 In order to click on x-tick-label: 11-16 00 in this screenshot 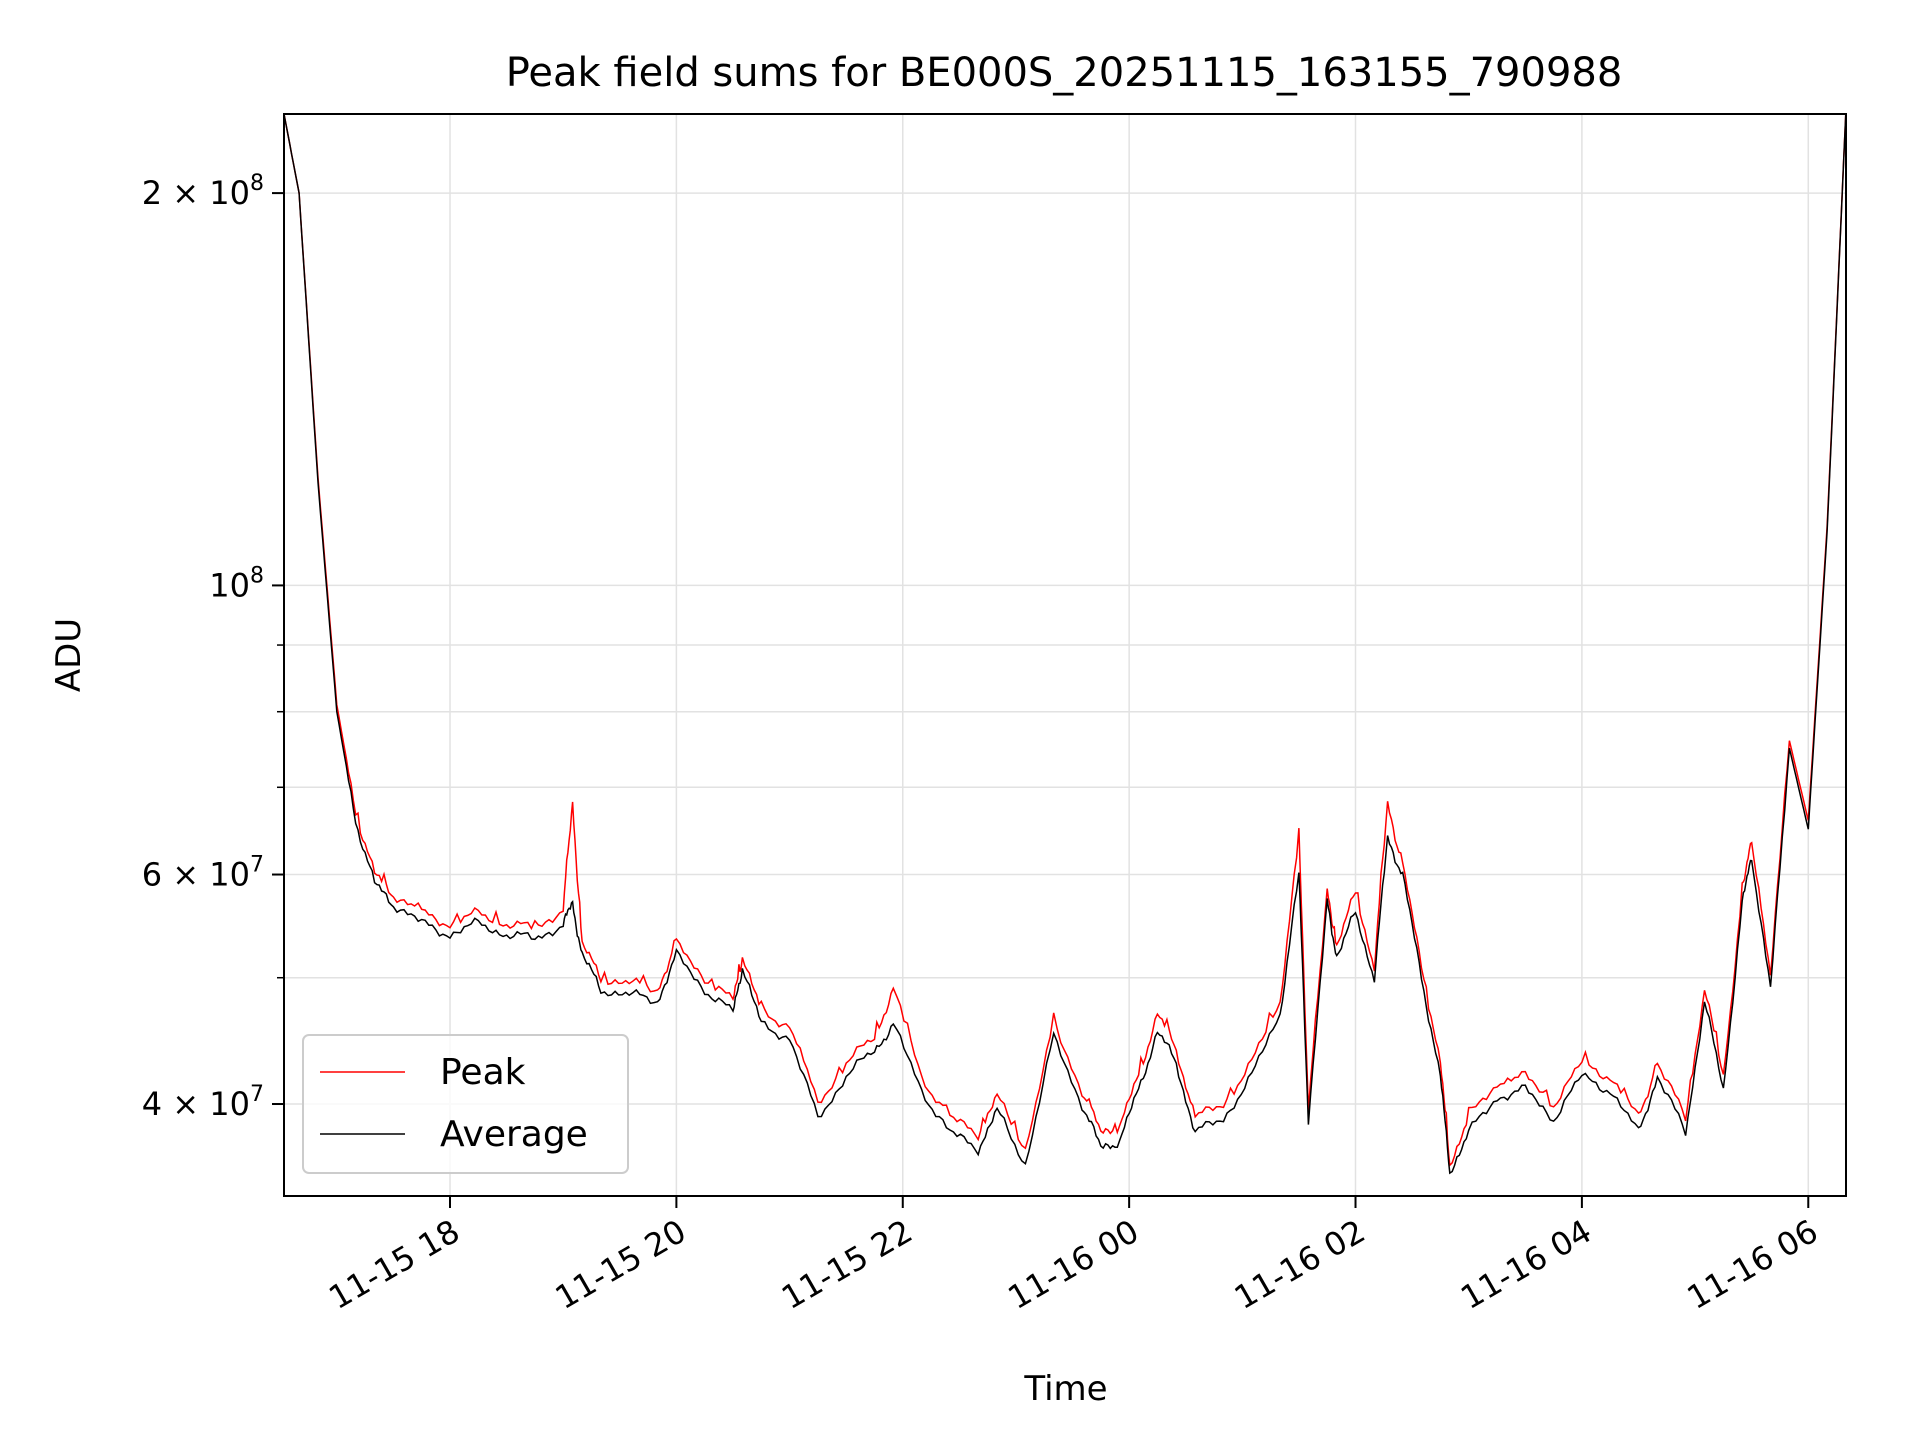, I will do `click(1074, 1264)`.